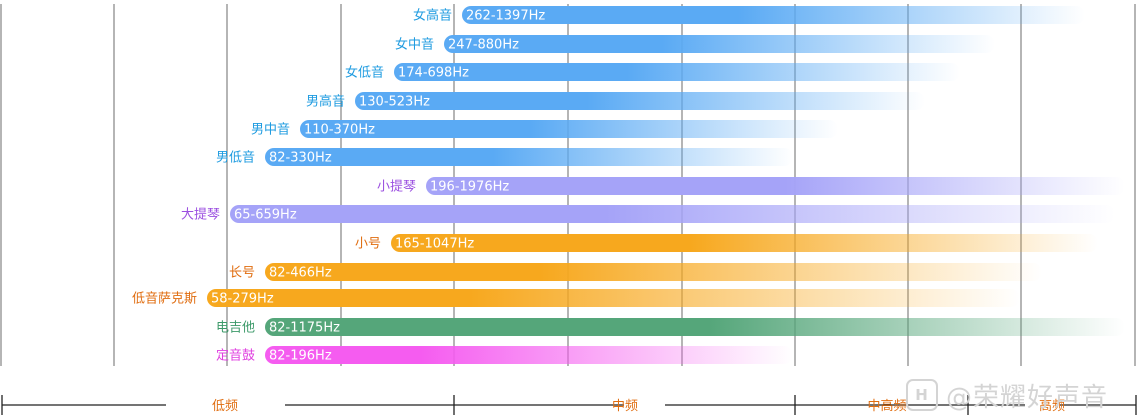  What do you see at coordinates (200, 215) in the screenshot?
I see `instrument-label: 大提琴` at bounding box center [200, 215].